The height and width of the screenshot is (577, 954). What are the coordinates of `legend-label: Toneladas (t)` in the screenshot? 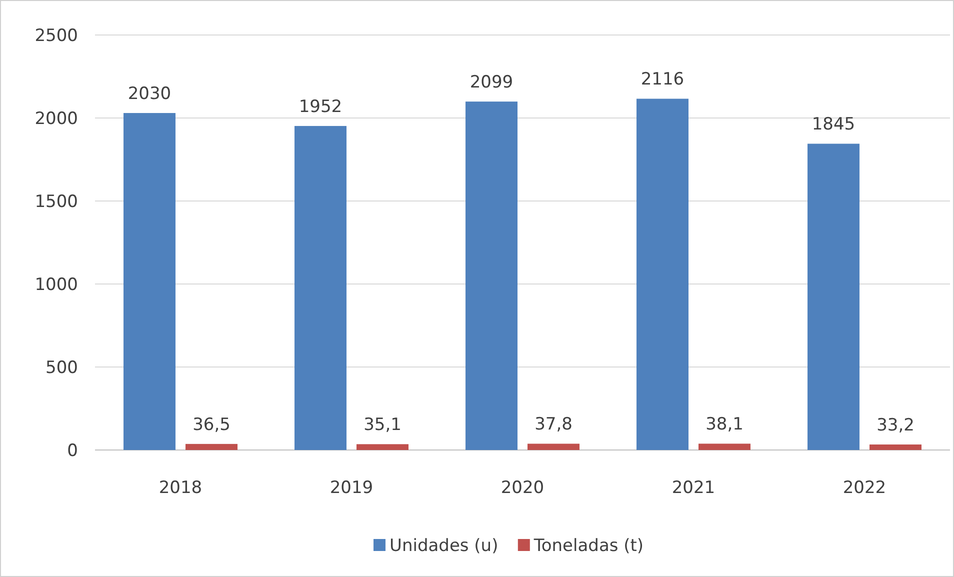 It's located at (588, 546).